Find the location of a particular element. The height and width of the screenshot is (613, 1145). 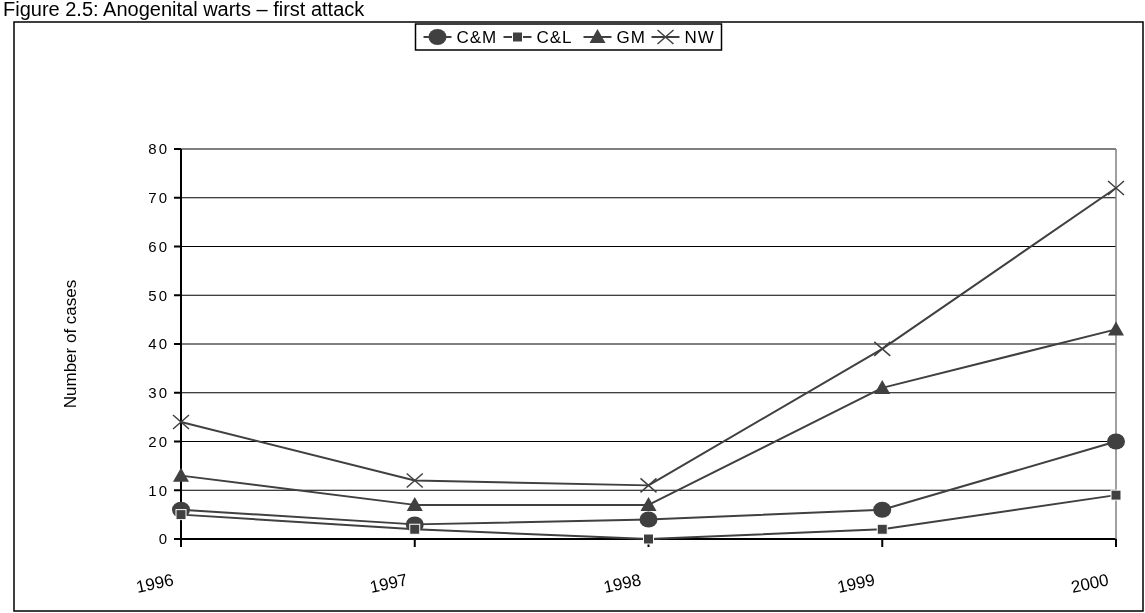

y-tick-label: 0 is located at coordinates (163, 539).